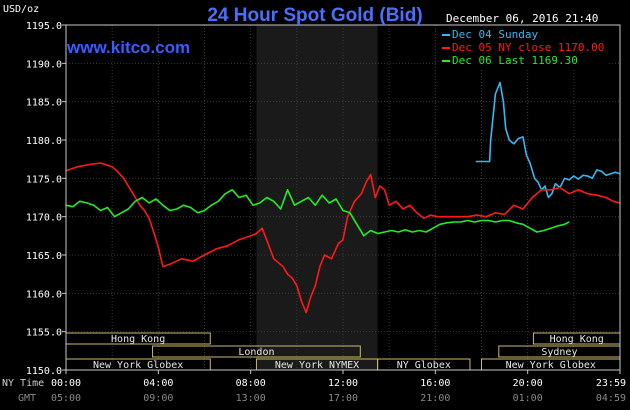  I want to click on legend-item-dec06: Dec 06 Last 1169.30, so click(523, 60).